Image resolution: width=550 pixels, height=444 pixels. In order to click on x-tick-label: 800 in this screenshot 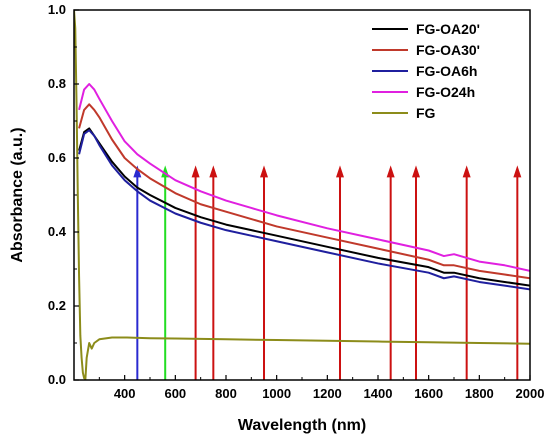, I will do `click(226, 393)`.